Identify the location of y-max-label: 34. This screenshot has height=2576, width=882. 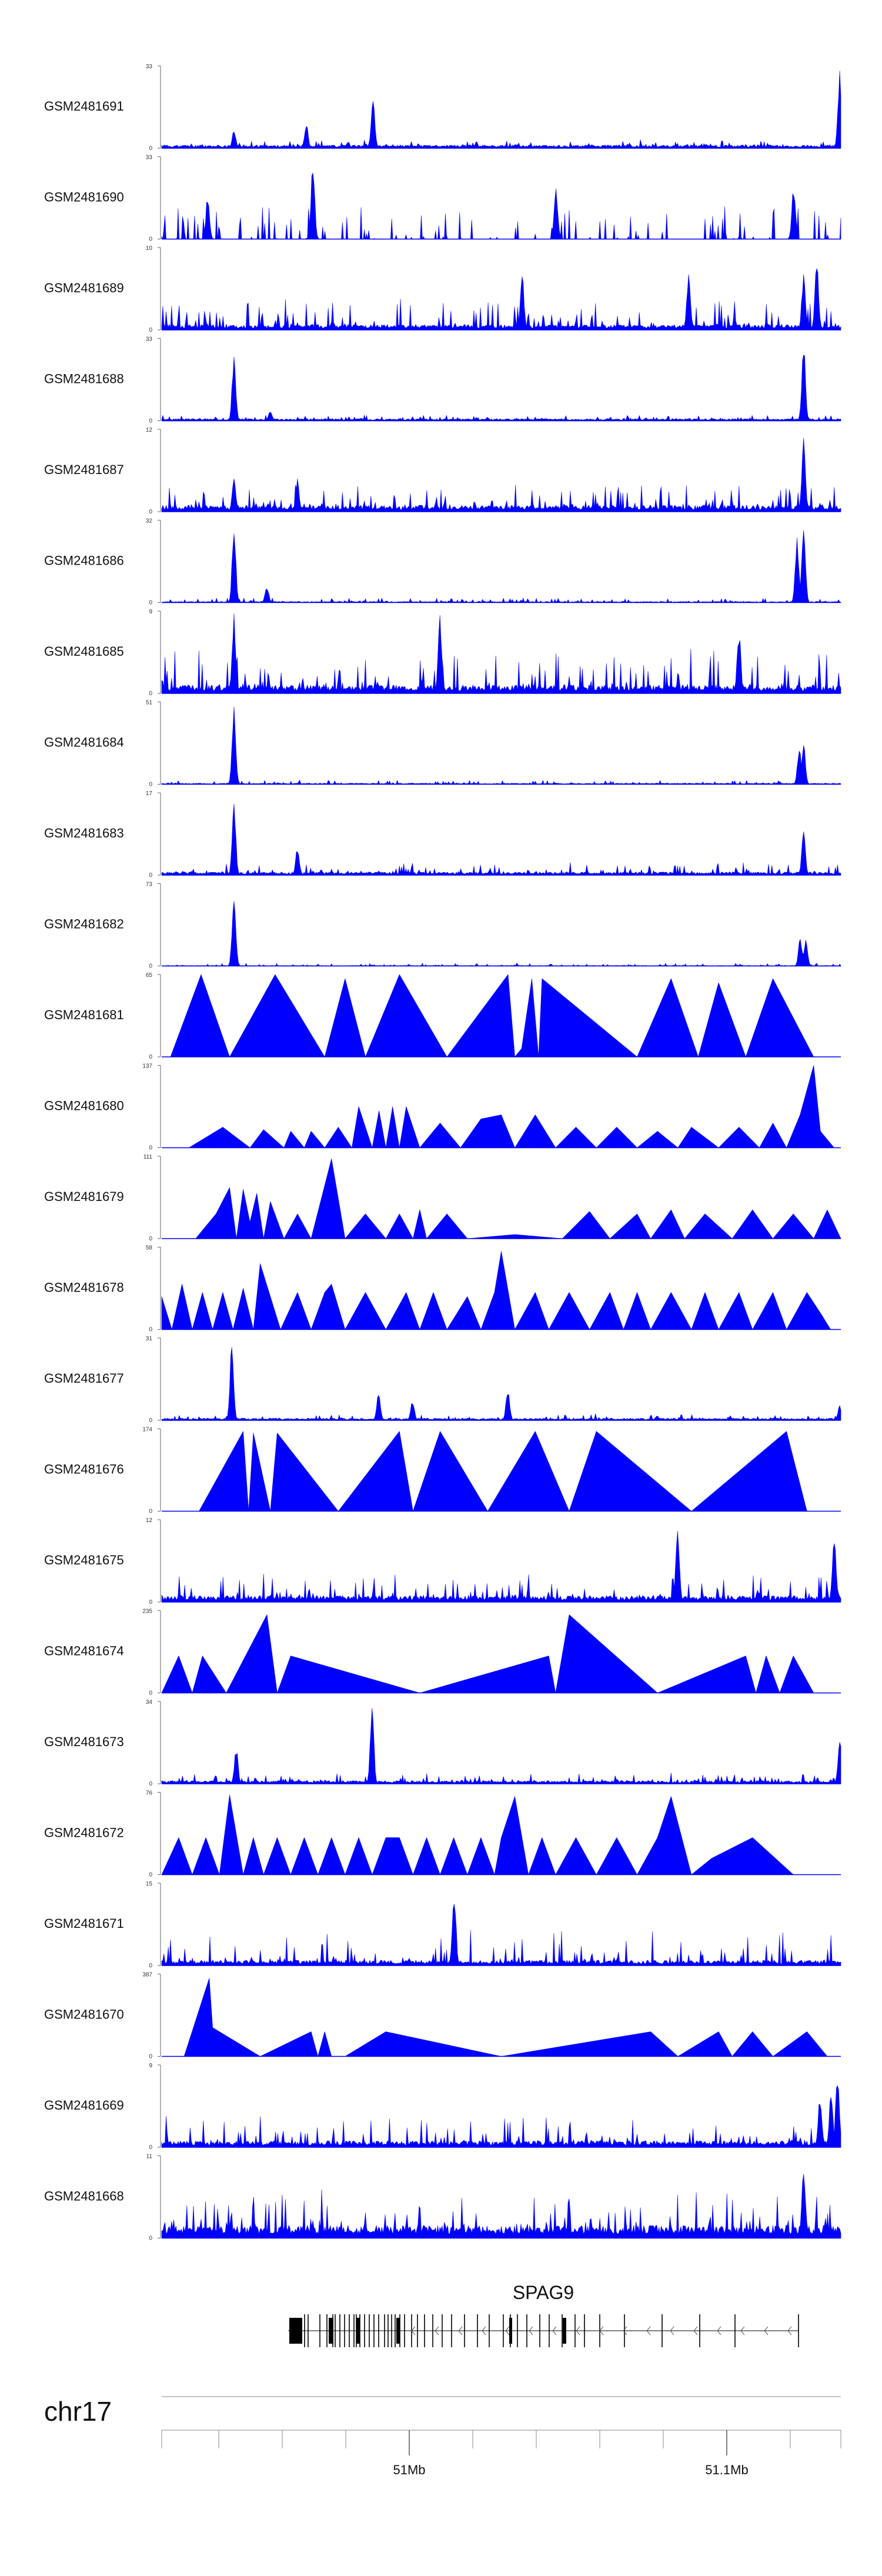
(149, 1702).